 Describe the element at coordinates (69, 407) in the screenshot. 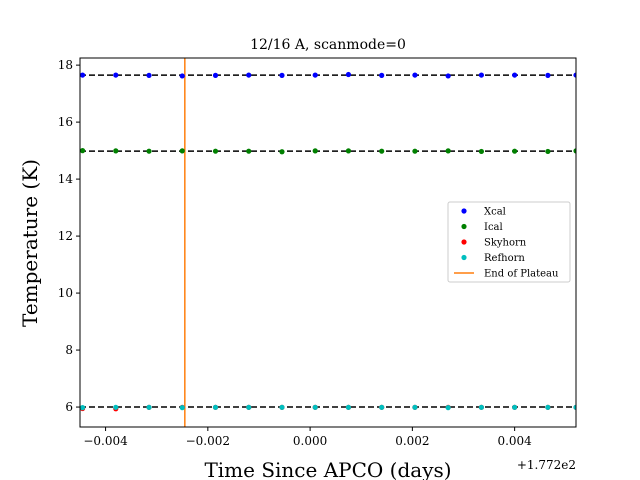

I see `y-tick-label: 6` at that location.